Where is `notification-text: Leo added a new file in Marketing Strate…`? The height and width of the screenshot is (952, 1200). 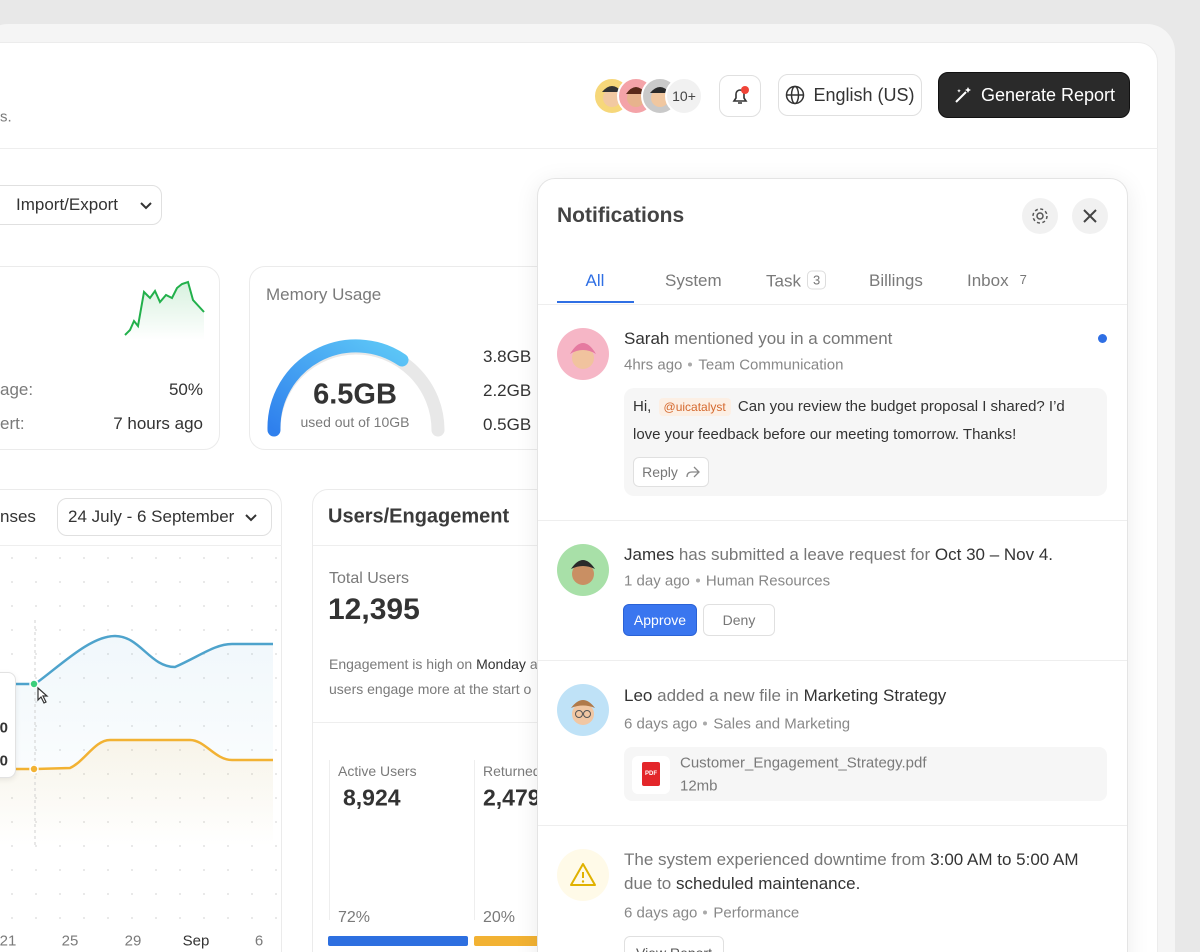 notification-text: Leo added a new file in Marketing Strate… is located at coordinates (785, 696).